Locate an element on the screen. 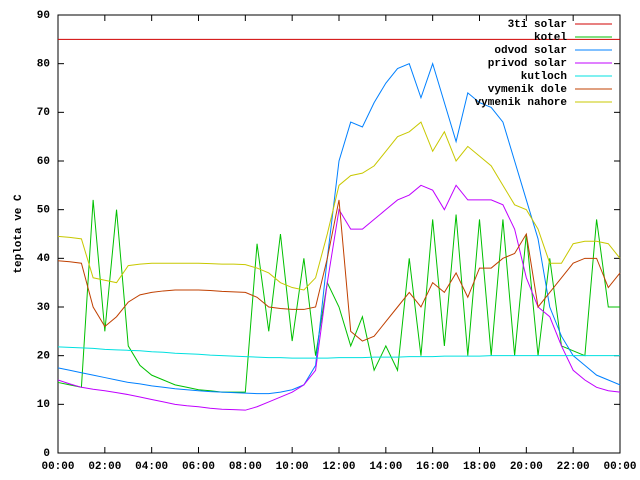  y-axis-label: teplota ve C is located at coordinates (19, 234).